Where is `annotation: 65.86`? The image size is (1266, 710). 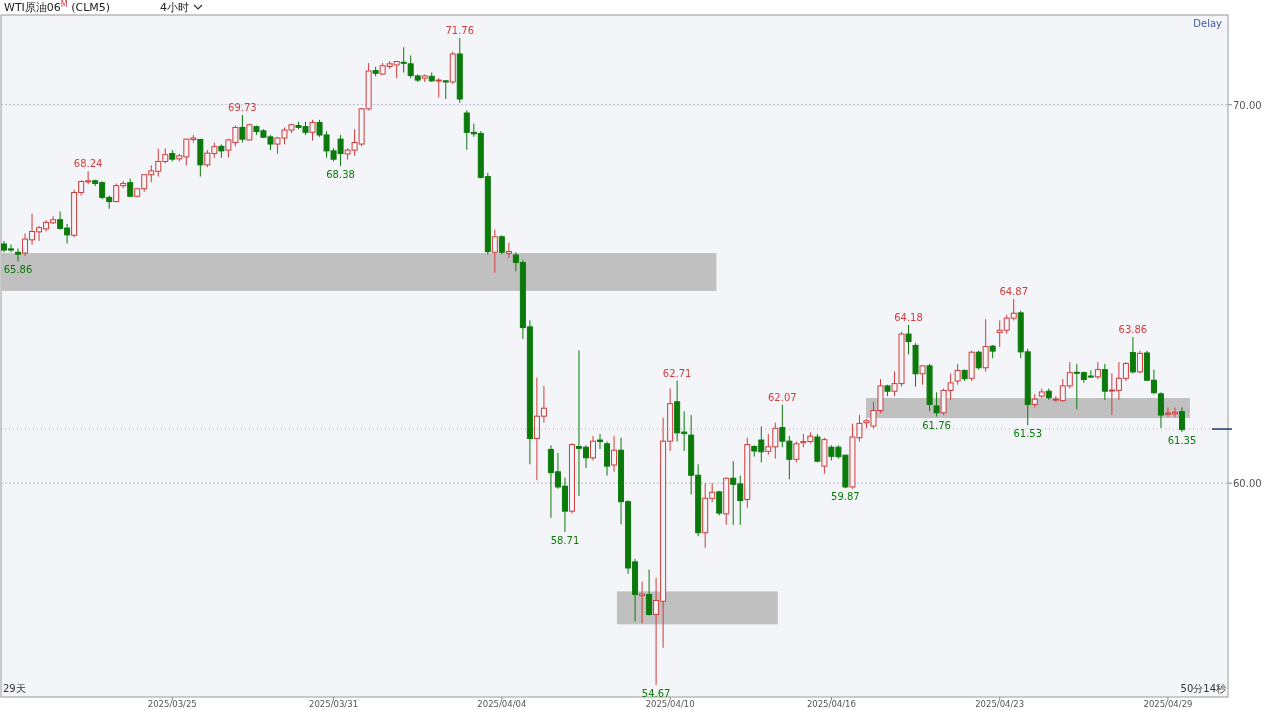 annotation: 65.86 is located at coordinates (18, 270).